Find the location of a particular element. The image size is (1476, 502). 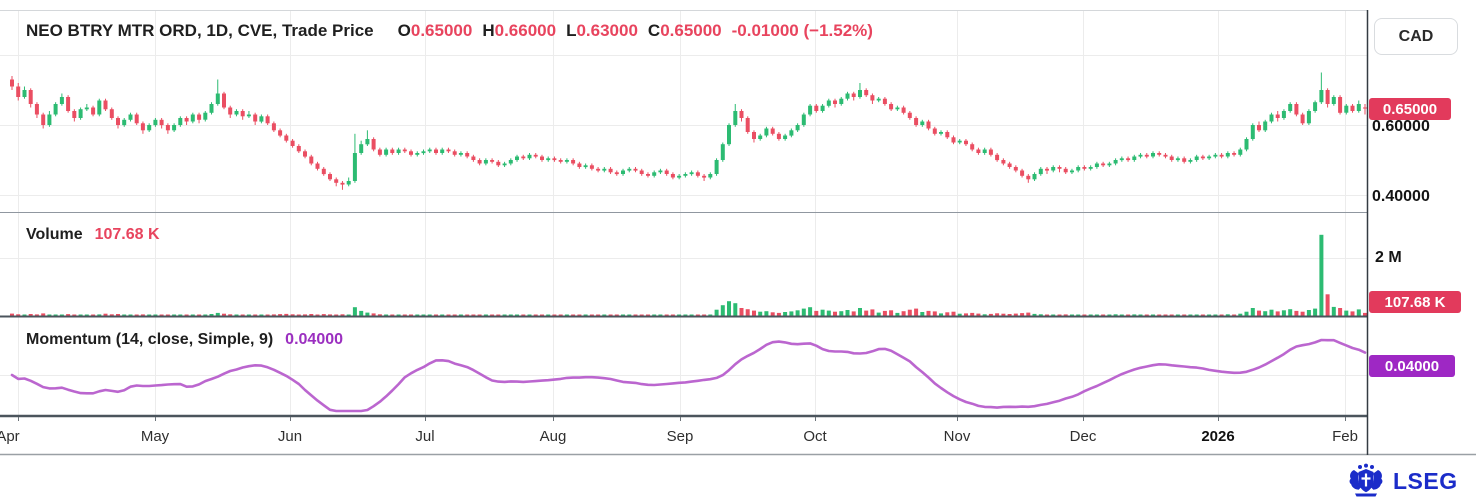

high-pair: H0.66000 is located at coordinates (519, 30).